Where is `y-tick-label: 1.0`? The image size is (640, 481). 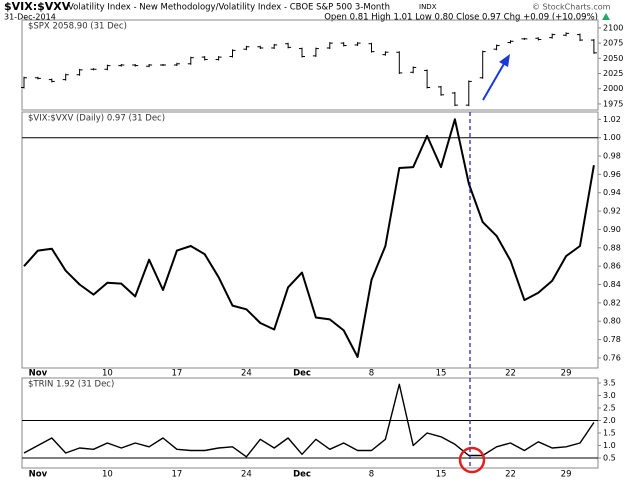
y-tick-label: 1.0 is located at coordinates (609, 445).